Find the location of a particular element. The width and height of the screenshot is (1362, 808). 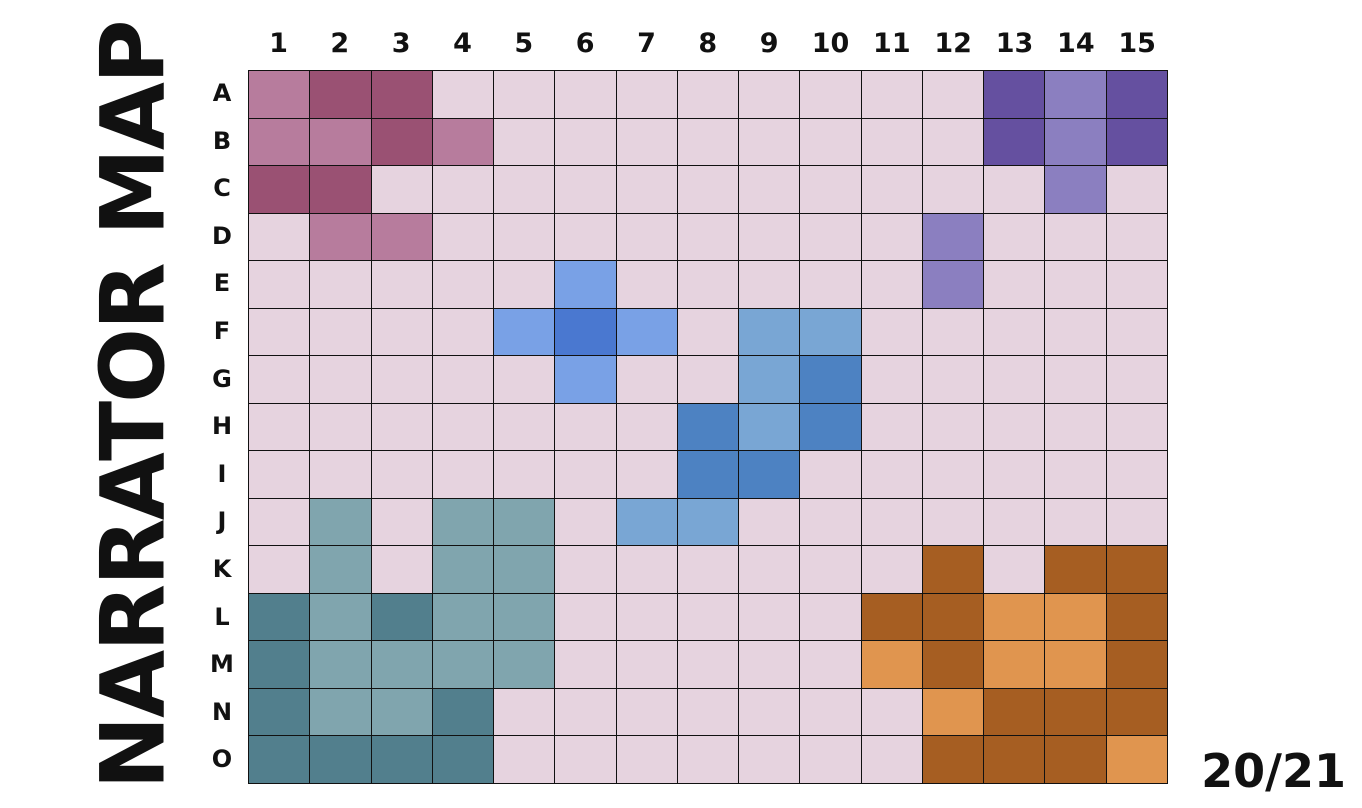

map-cell-O10 is located at coordinates (830, 759).